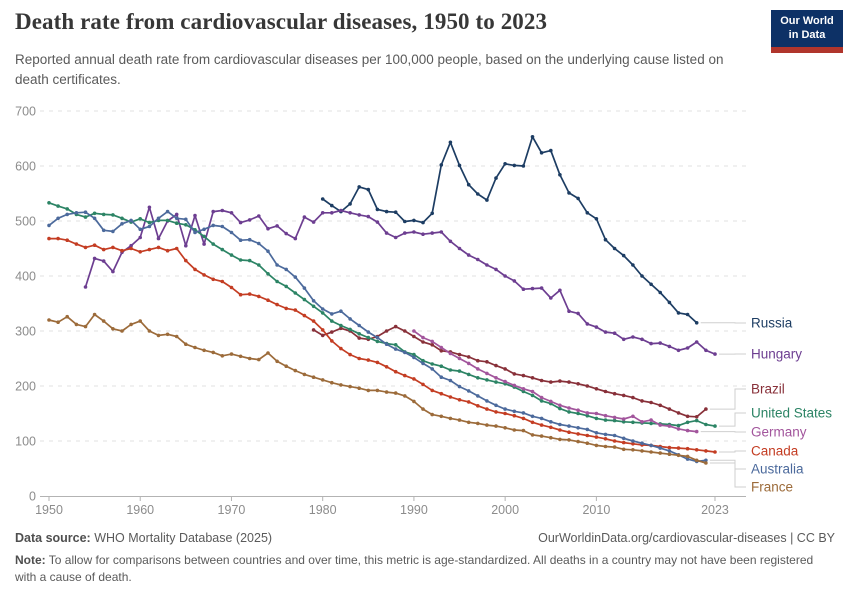  What do you see at coordinates (775, 451) in the screenshot?
I see `legend-label-canada: Canada` at bounding box center [775, 451].